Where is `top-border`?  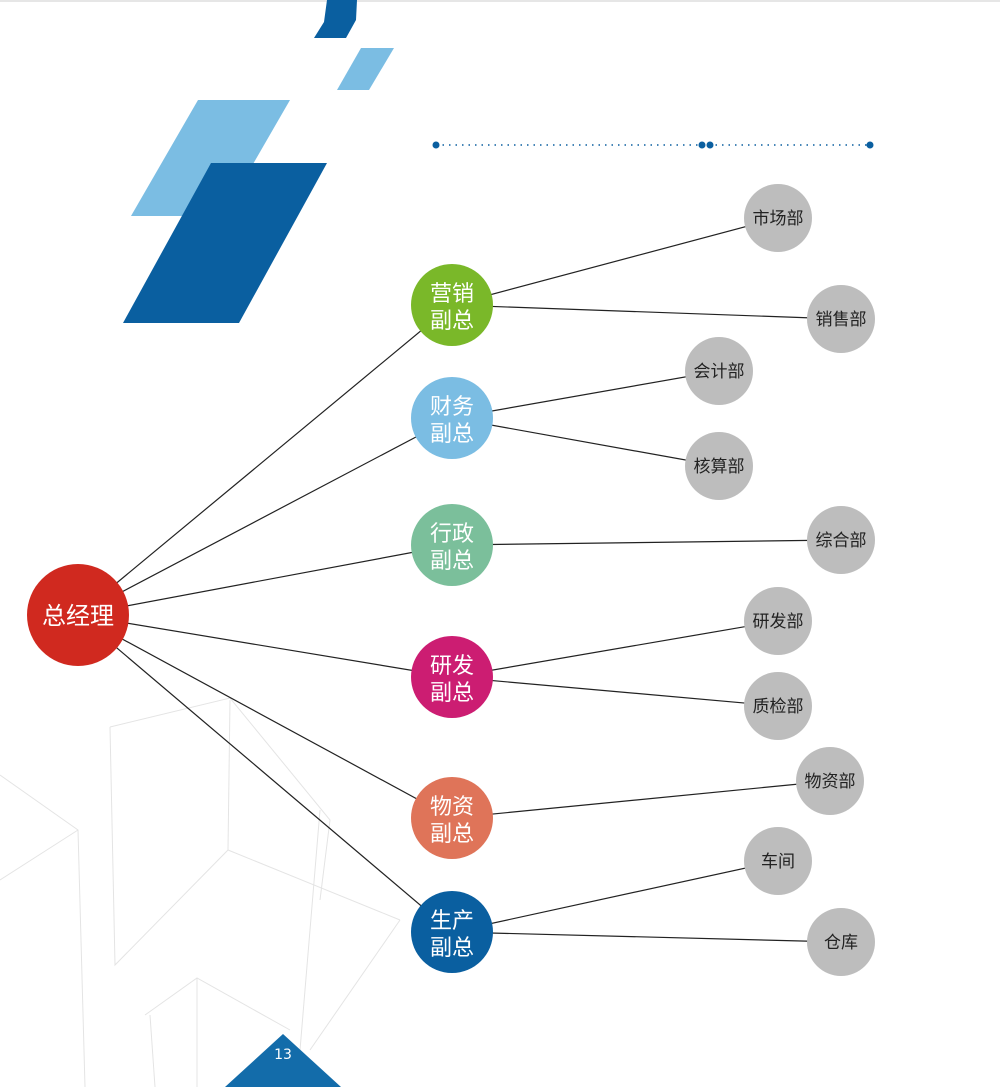
top-border is located at coordinates (500, 1).